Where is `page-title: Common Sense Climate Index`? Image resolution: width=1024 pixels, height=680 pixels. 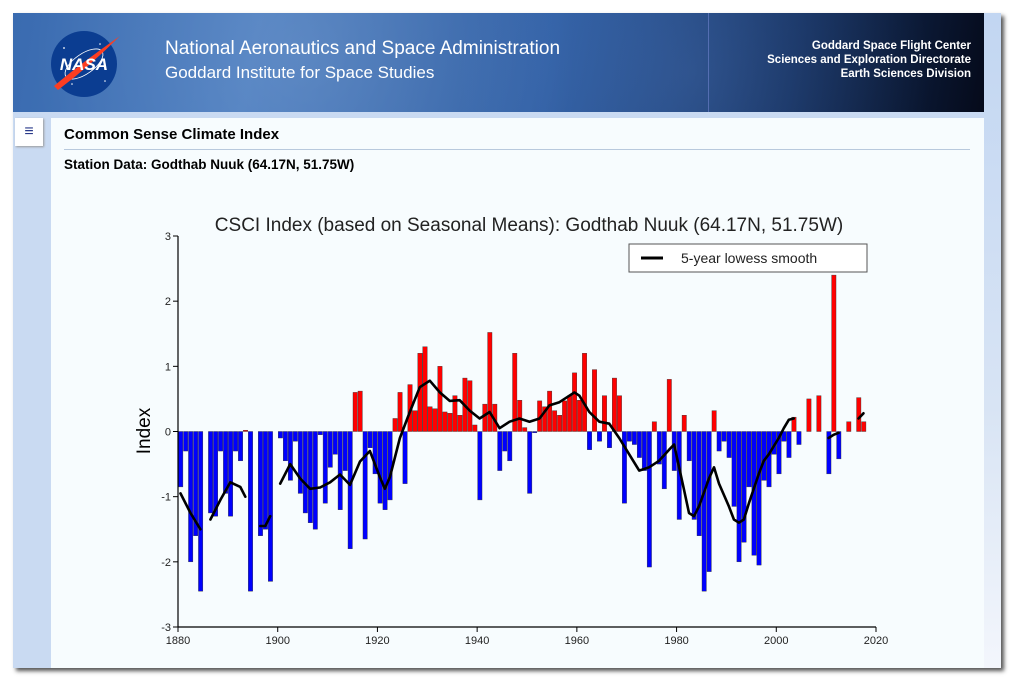
page-title: Common Sense Climate Index is located at coordinates (172, 134).